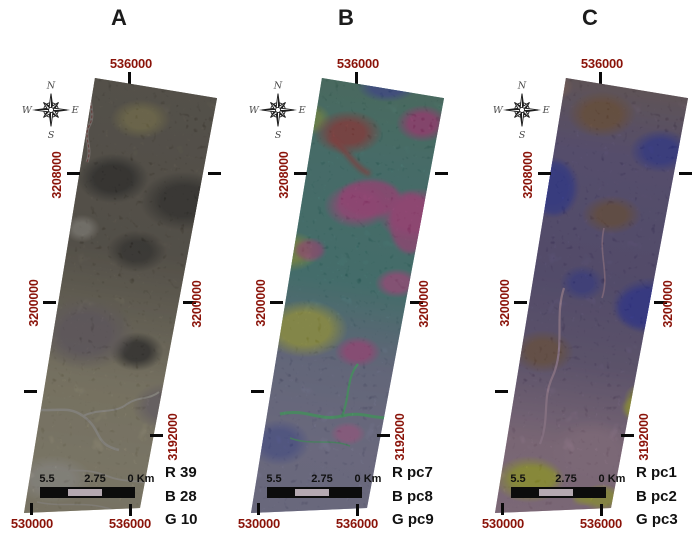 The width and height of the screenshot is (700, 540). I want to click on rgb-band-labels: R pc7 B pc8 G pc9, so click(424, 496).